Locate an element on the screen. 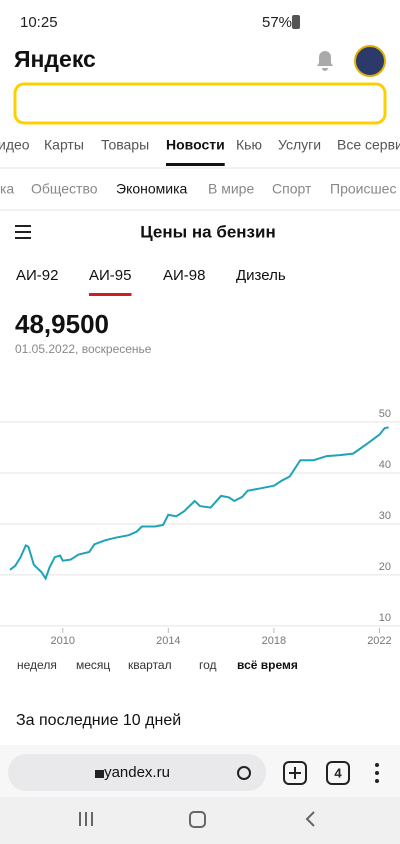 This screenshot has width=400, height=844. plus is located at coordinates (295, 773).